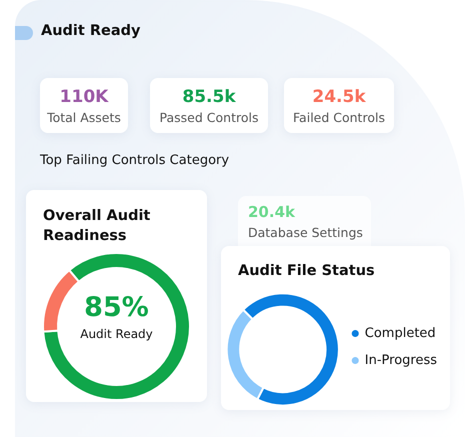 The width and height of the screenshot is (476, 437). What do you see at coordinates (401, 360) in the screenshot?
I see `legend-label: In-Progress` at bounding box center [401, 360].